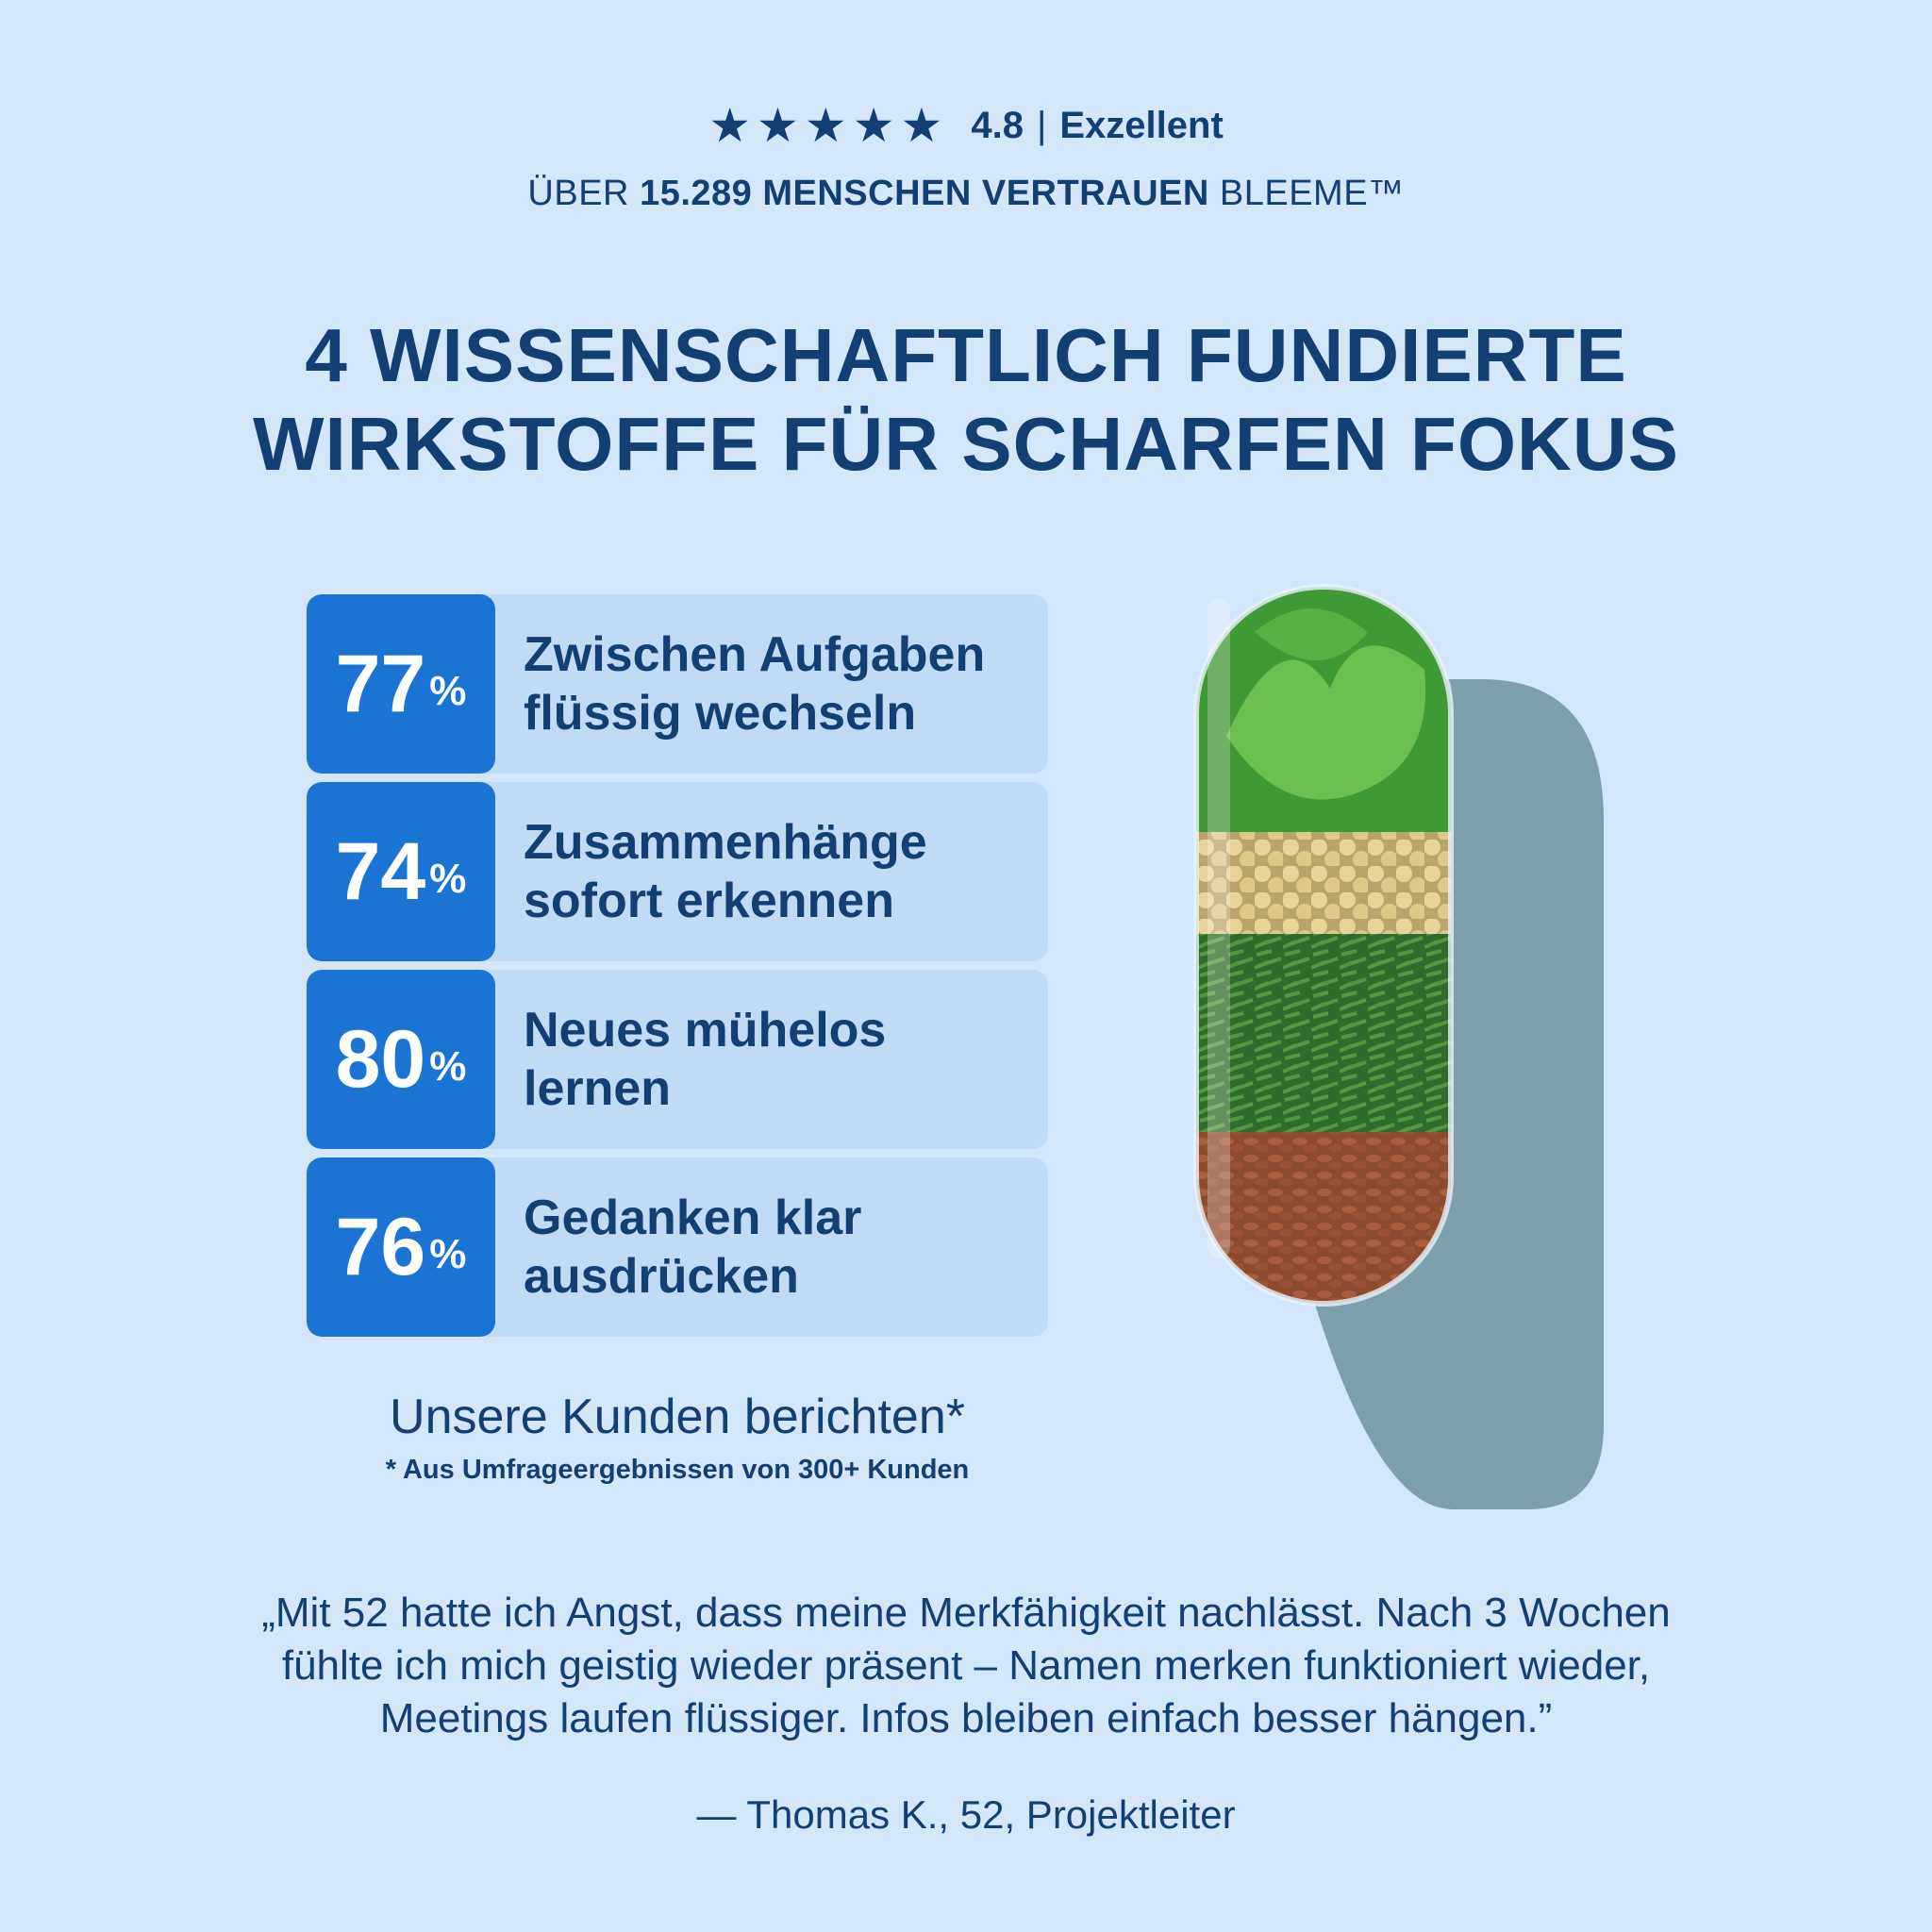  What do you see at coordinates (966, 126) in the screenshot?
I see `rating-row: ★ ★ ★ ★ ★ 4.8 | Exzellent` at bounding box center [966, 126].